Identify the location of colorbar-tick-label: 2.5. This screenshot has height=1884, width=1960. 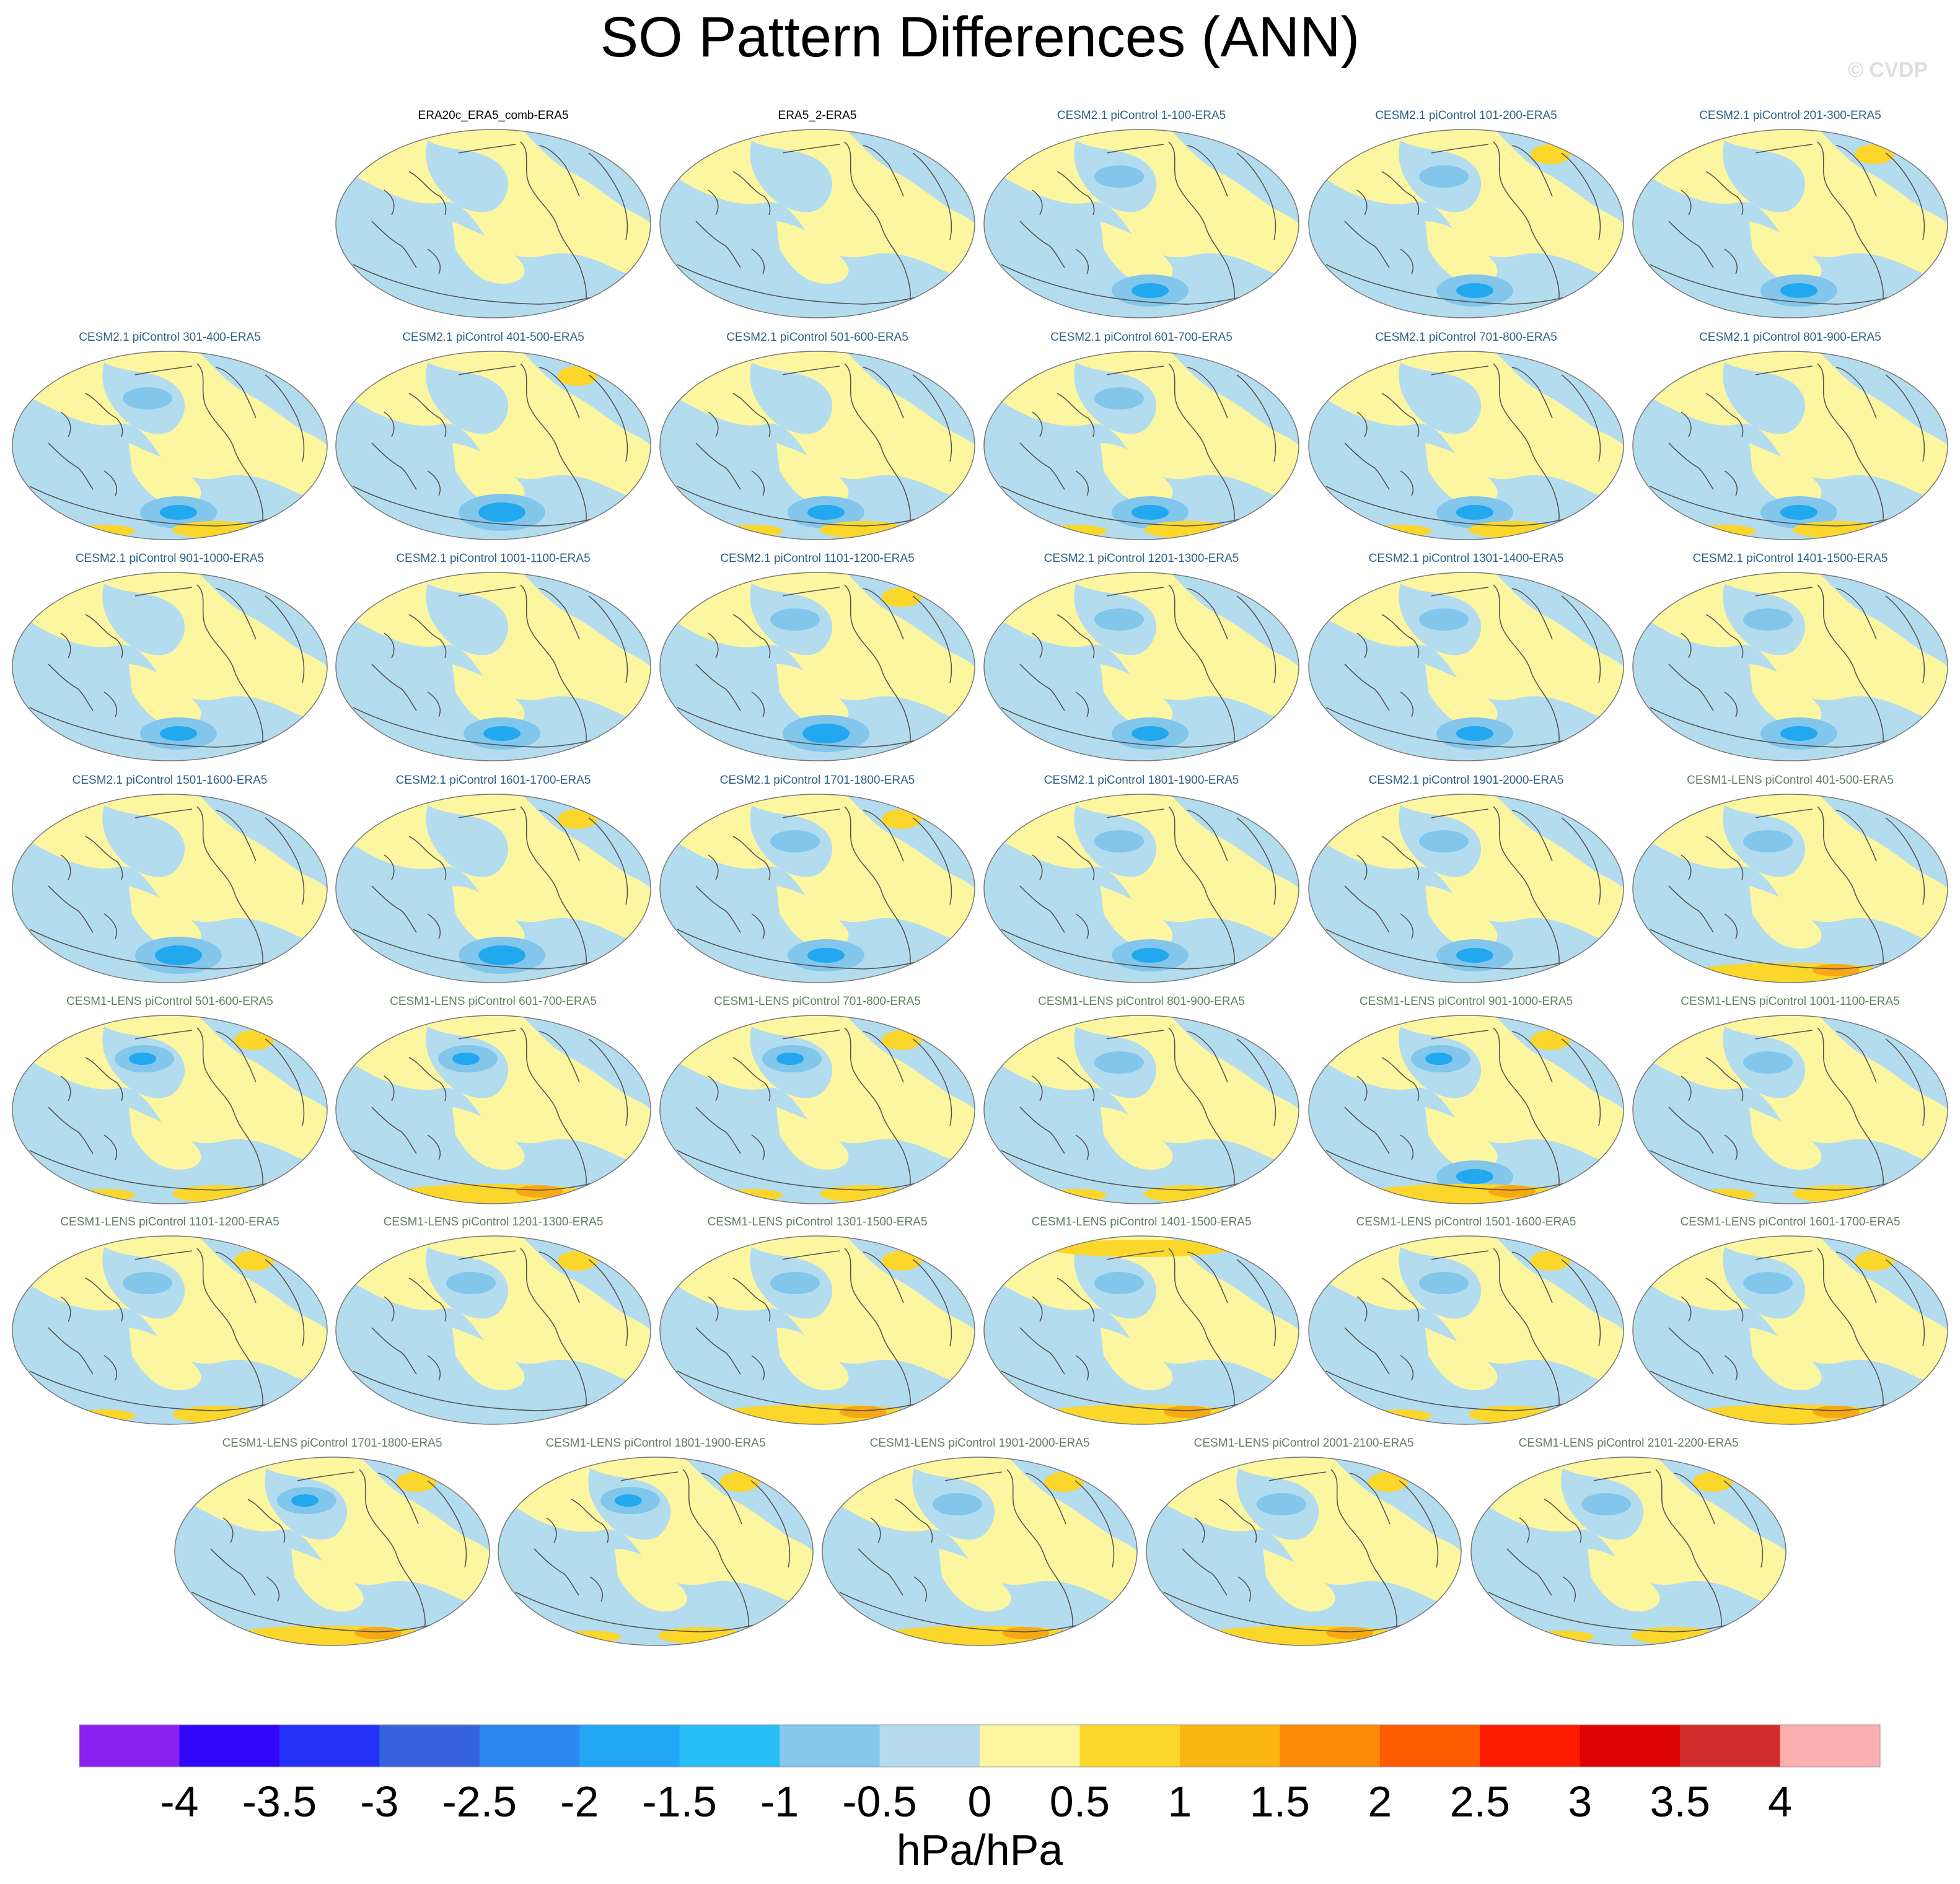
(1480, 1802).